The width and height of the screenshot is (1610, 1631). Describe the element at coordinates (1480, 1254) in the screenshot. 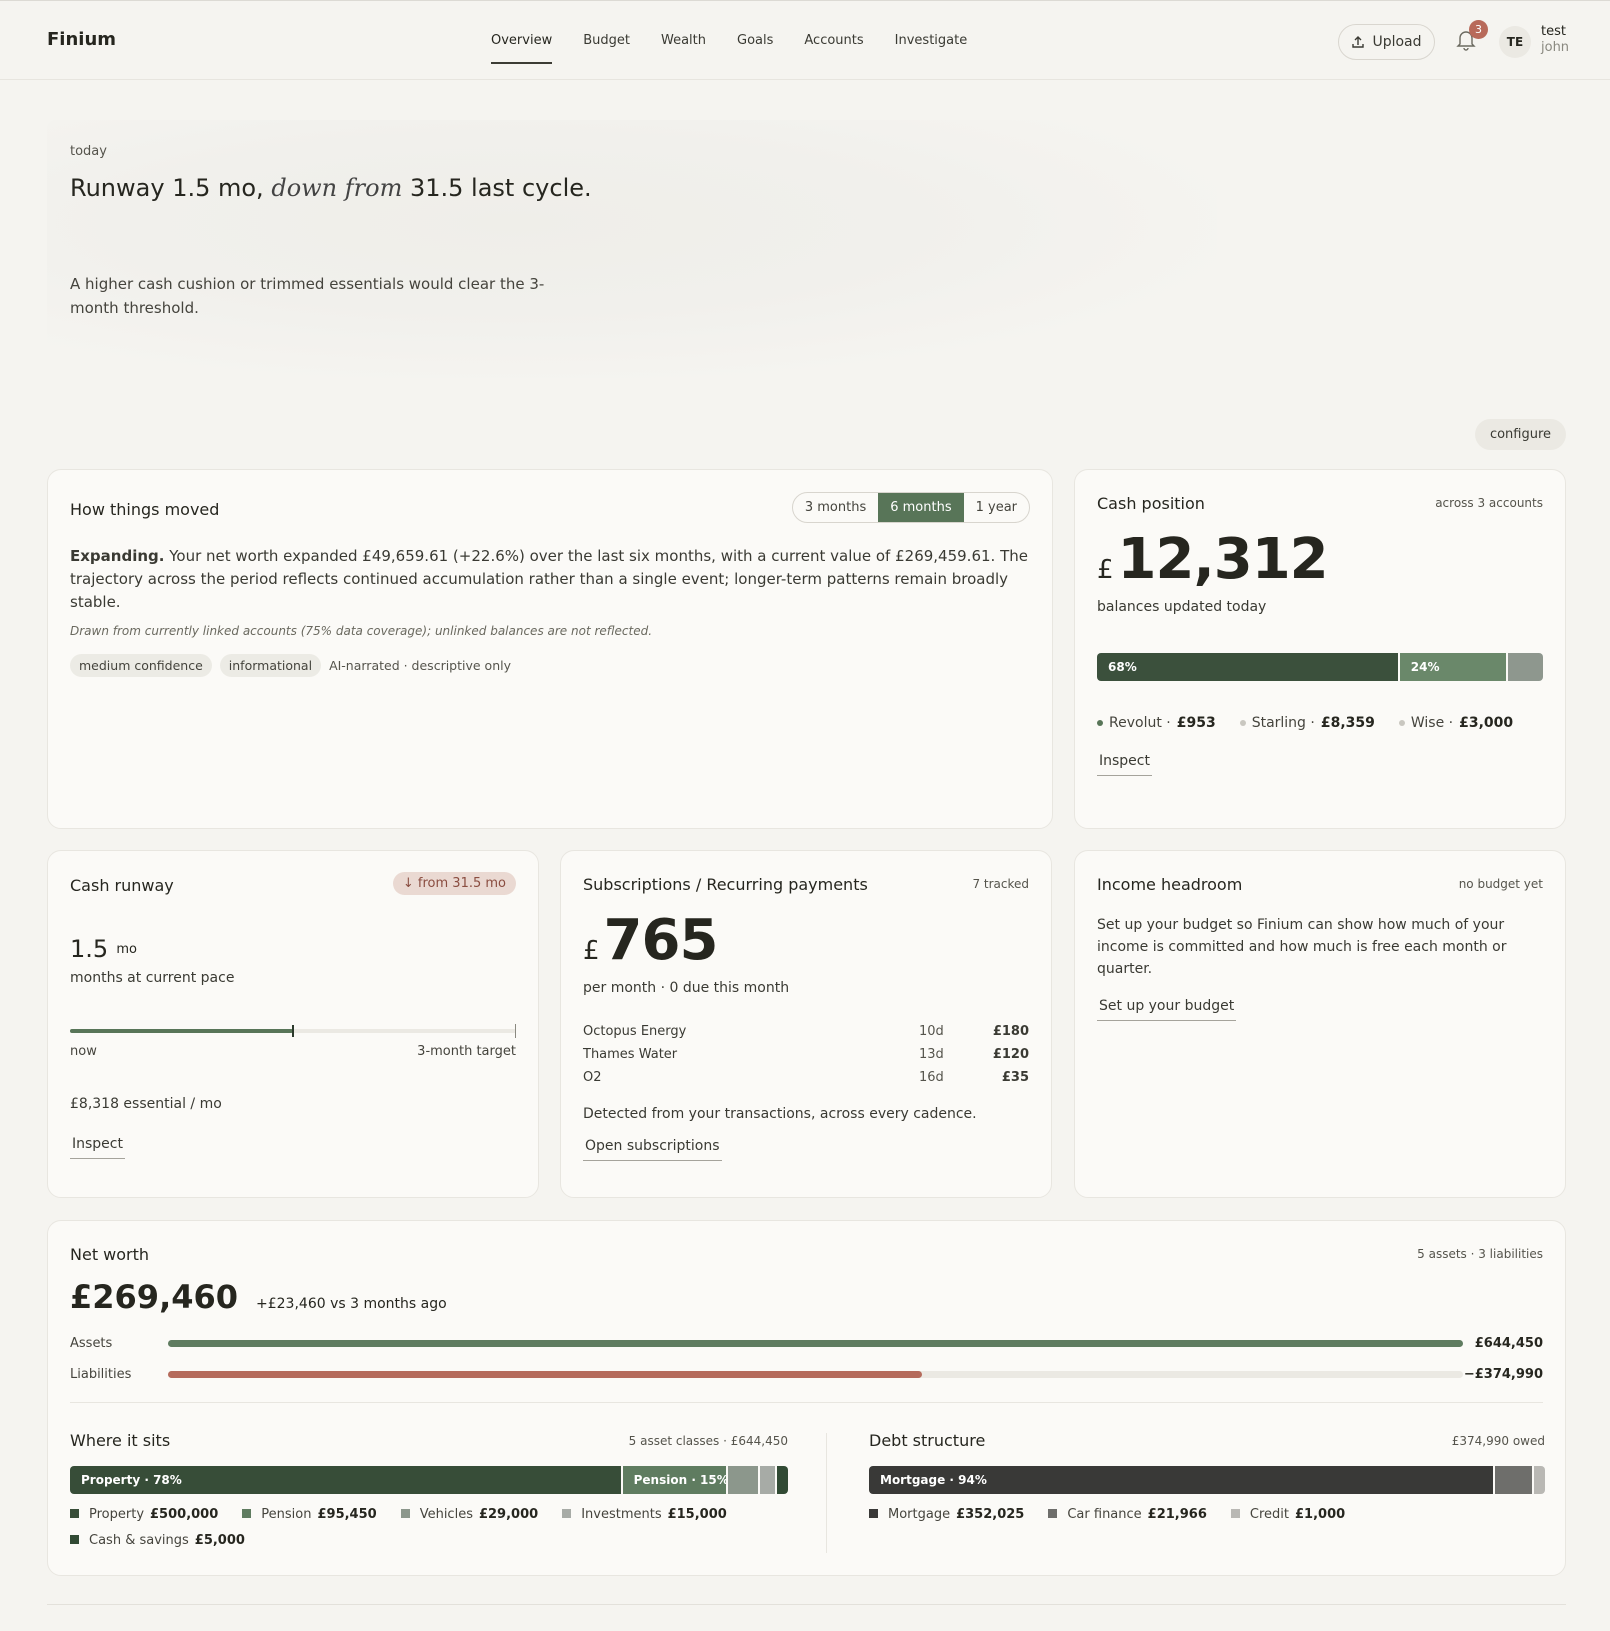

I see `card-meta: 5 assets · 3 liabilities` at that location.